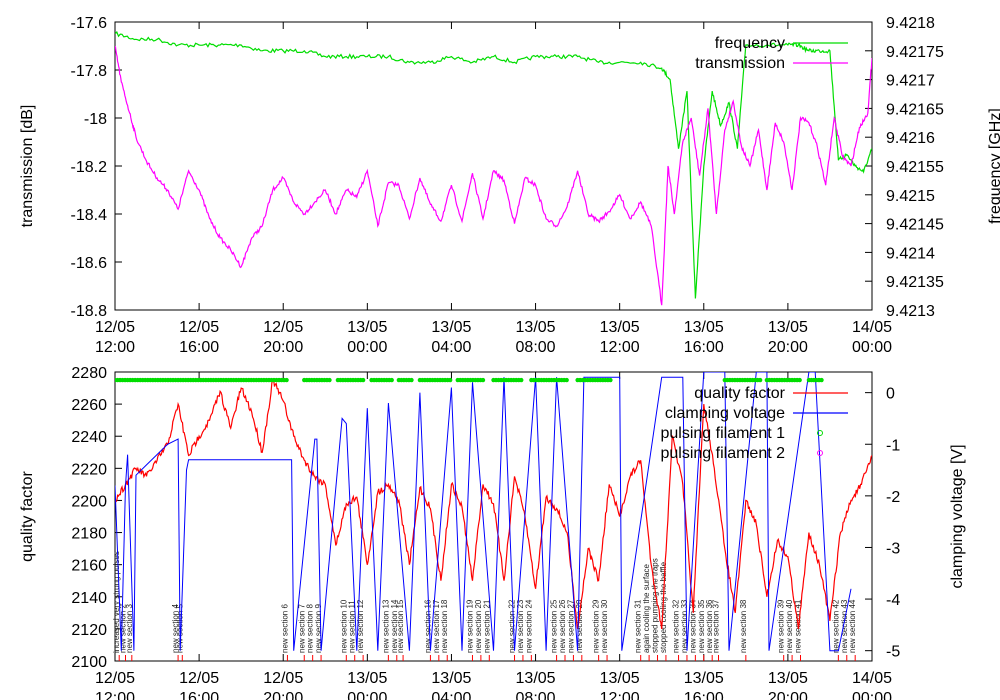  I want to click on annotation-label: new section 3, so click(129, 628).